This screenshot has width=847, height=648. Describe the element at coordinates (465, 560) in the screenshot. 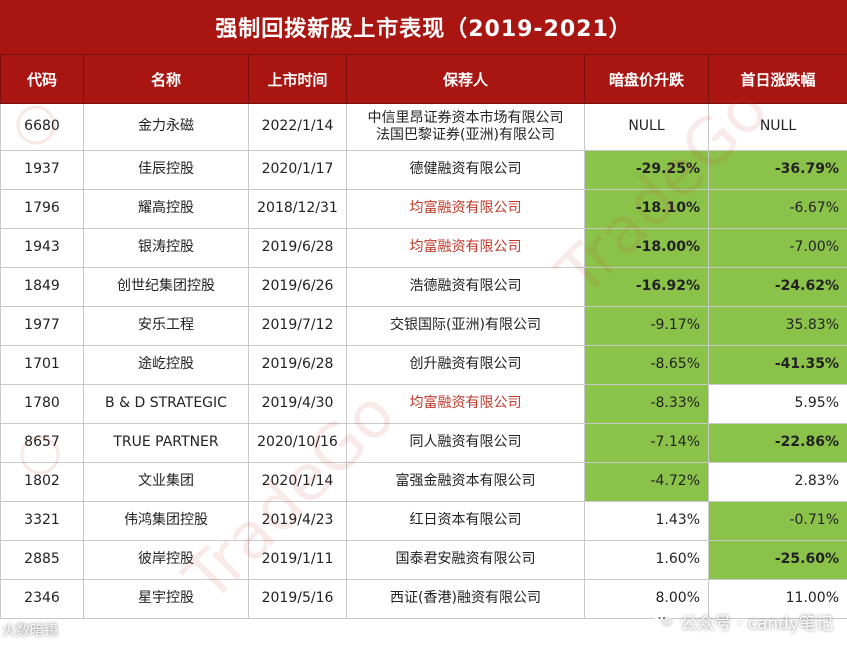

I see `sponsor-line: 国泰君安融资有限公司` at that location.